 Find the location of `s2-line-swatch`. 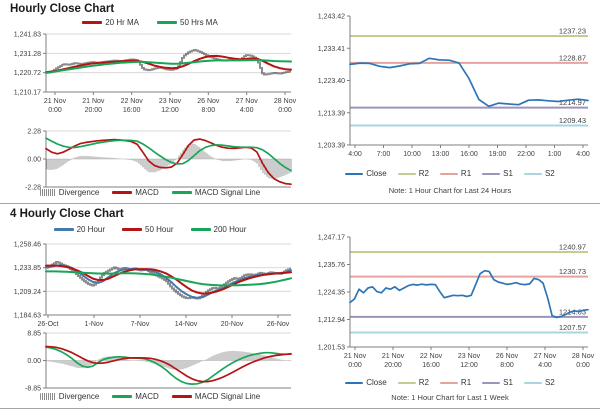

s2-line-swatch is located at coordinates (532, 173).